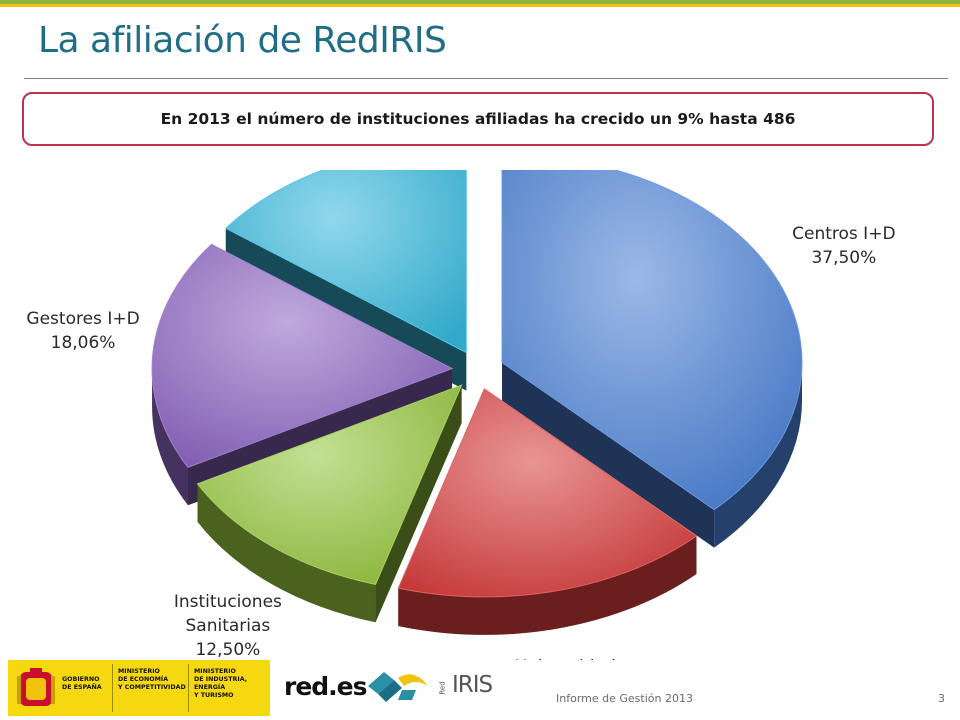 Image resolution: width=960 pixels, height=720 pixels. What do you see at coordinates (398, 687) in the screenshot?
I see `rediris-logo-icon` at bounding box center [398, 687].